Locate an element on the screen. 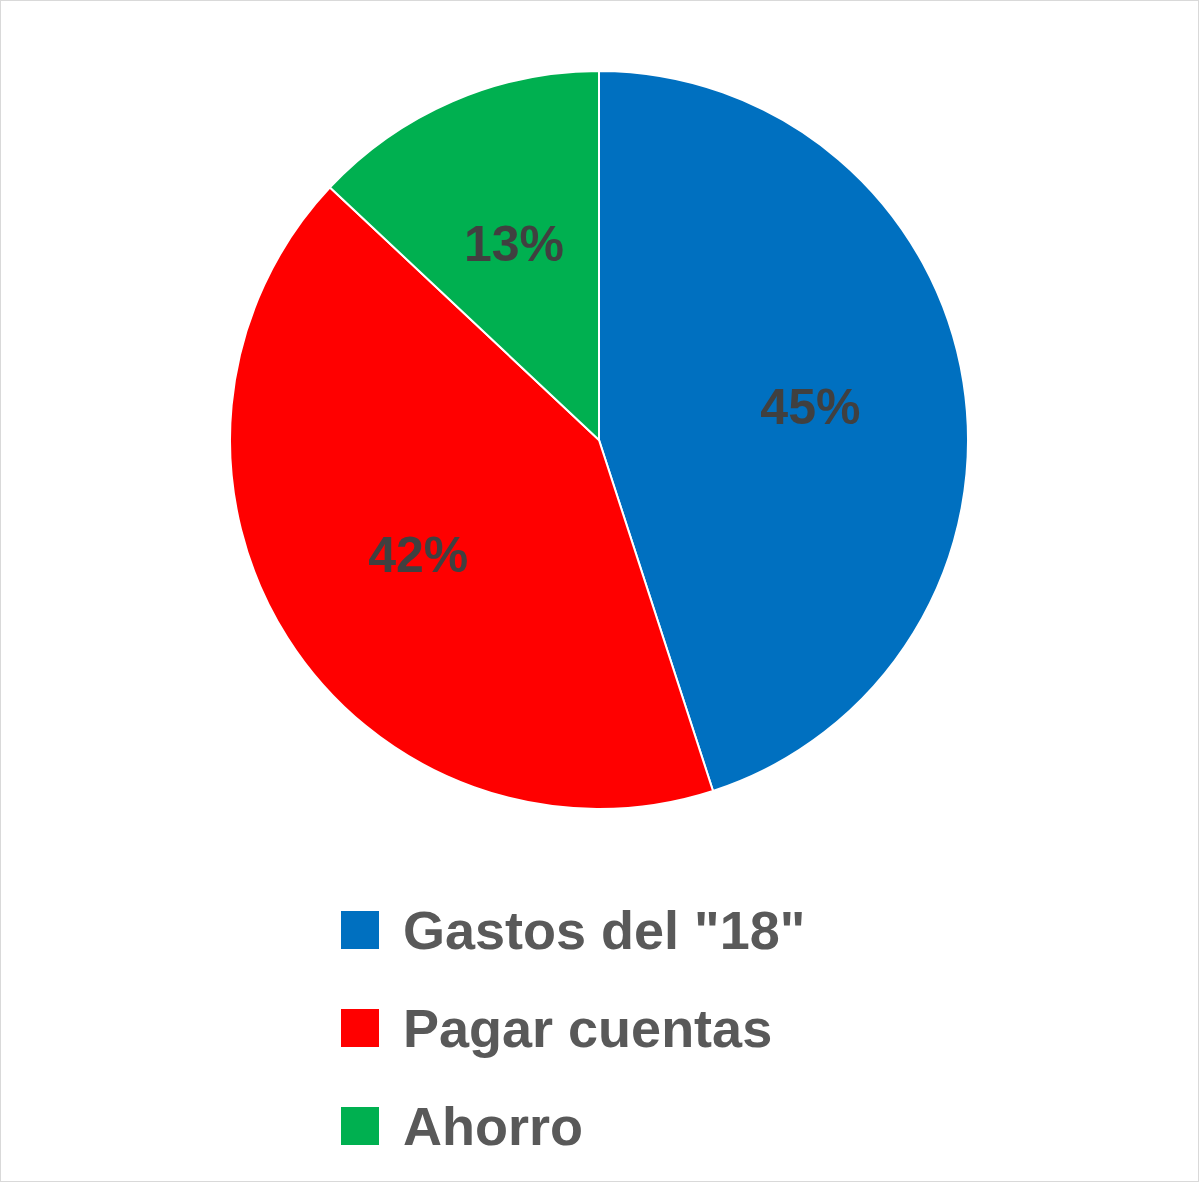 The width and height of the screenshot is (1199, 1182). legend-label: Gastos del "18" is located at coordinates (604, 930).